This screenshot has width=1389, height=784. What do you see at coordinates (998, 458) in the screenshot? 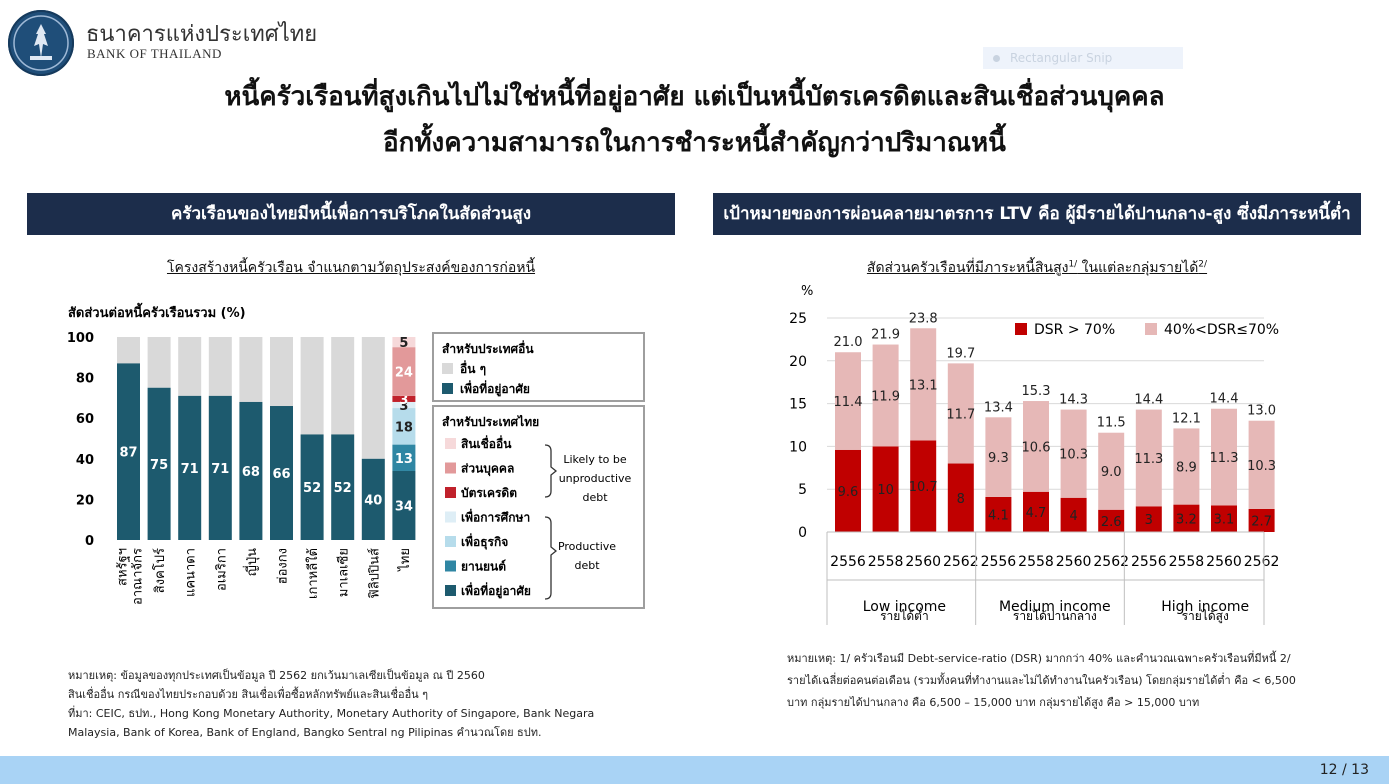
I see `bar-data-label: 9.3` at bounding box center [998, 458].